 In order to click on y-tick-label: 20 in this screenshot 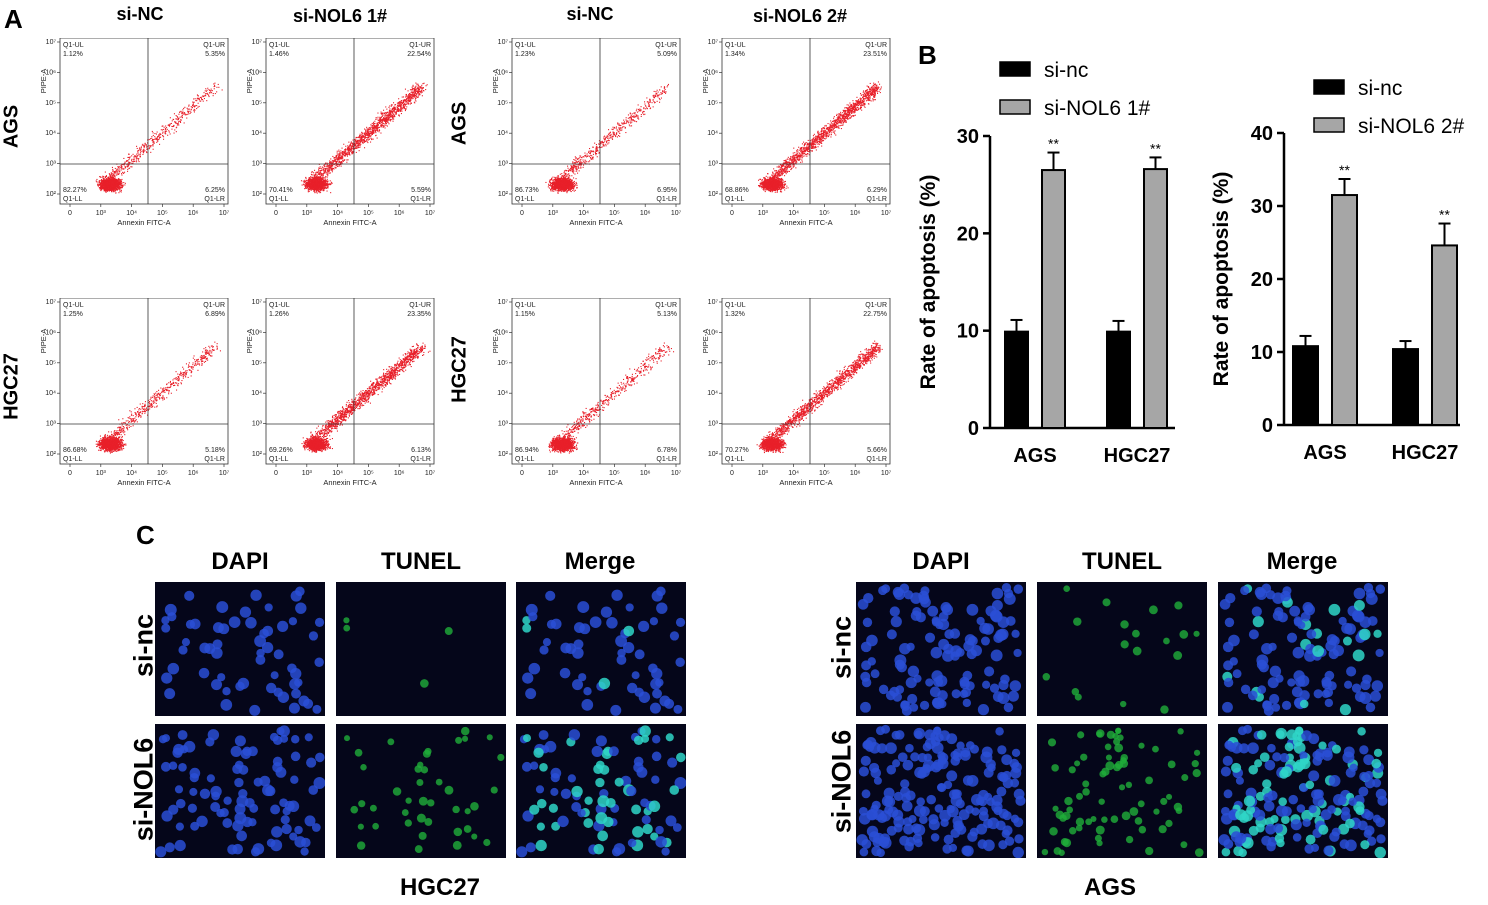, I will do `click(968, 234)`.